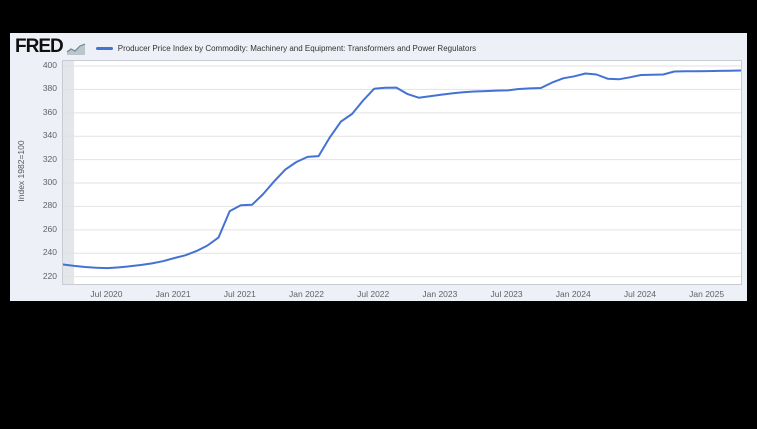 The height and width of the screenshot is (429, 757). I want to click on y-tick-label: 220, so click(49, 275).